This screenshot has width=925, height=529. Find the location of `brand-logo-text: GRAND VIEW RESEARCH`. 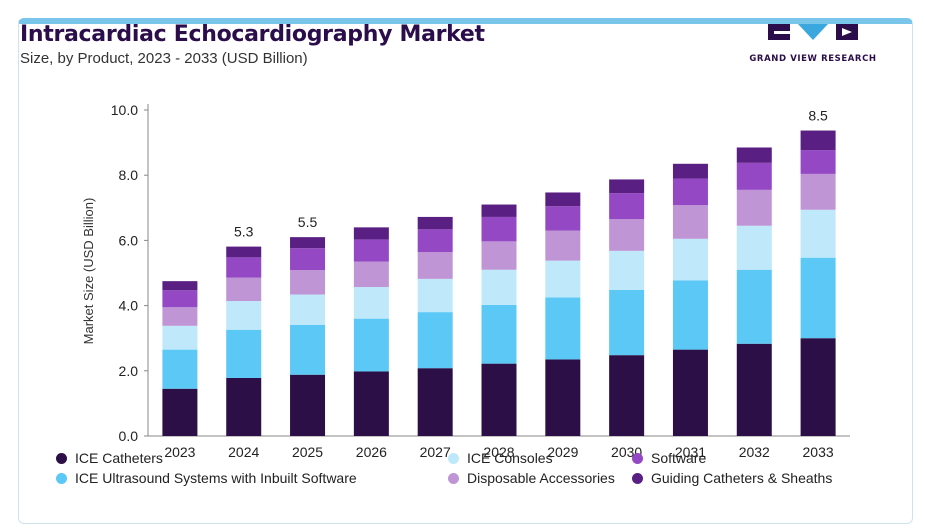

brand-logo-text: GRAND VIEW RESEARCH is located at coordinates (813, 59).